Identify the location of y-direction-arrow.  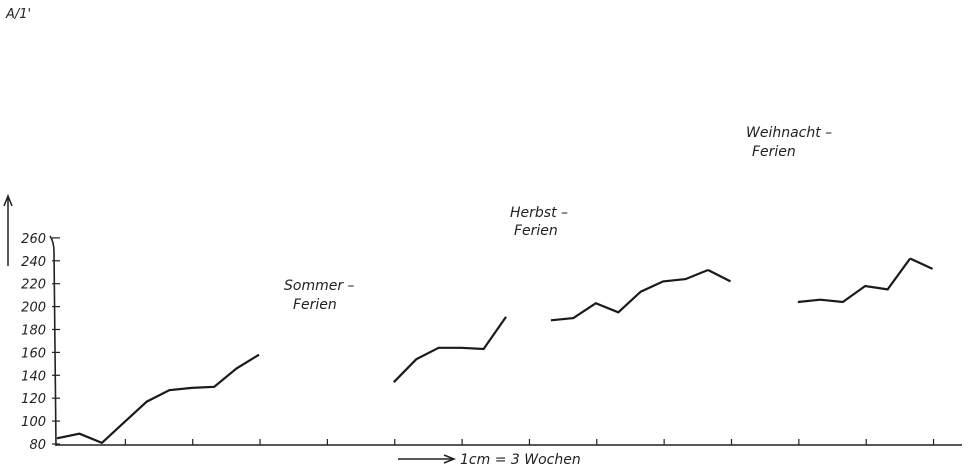
(8, 229).